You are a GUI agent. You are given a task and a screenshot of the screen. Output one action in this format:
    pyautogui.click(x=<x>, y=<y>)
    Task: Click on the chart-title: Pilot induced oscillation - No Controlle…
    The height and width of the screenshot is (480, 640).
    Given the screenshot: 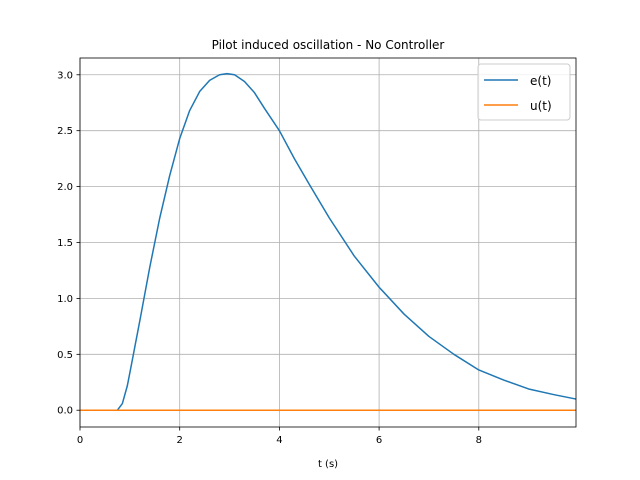 What is the action you would take?
    pyautogui.click(x=328, y=45)
    